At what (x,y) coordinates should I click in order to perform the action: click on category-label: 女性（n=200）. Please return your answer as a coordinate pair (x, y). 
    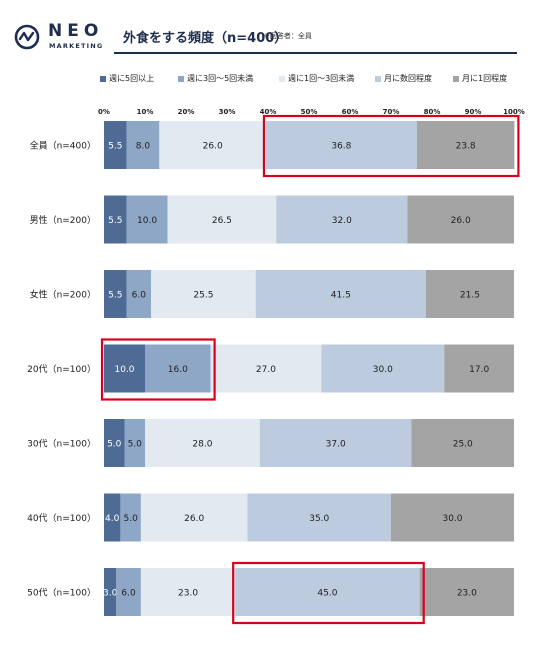
    Looking at the image, I should click on (63, 295).